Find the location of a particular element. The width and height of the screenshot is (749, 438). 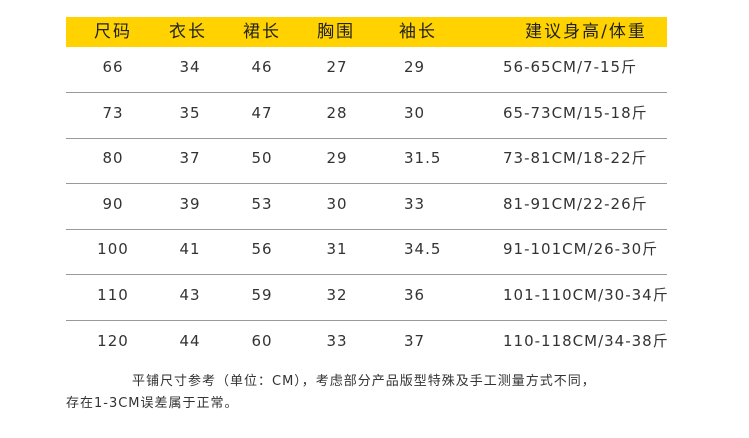

table-row: 80 37 50 29 31.5 73-81CM/18-22斤 is located at coordinates (366, 161).